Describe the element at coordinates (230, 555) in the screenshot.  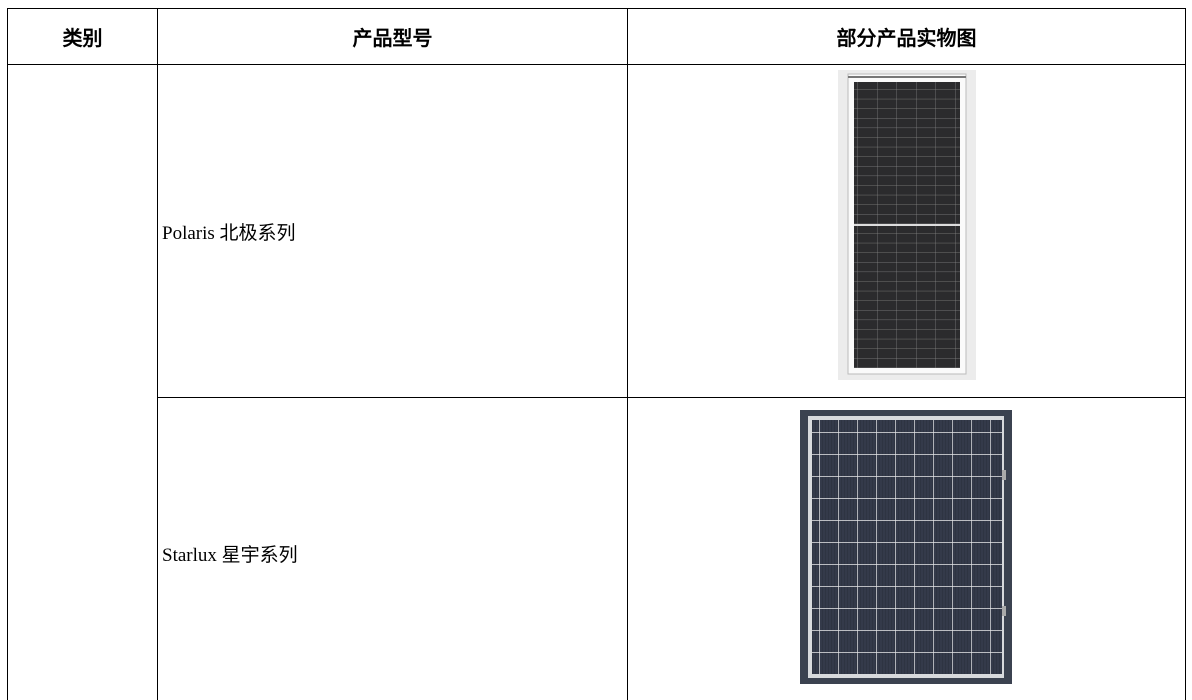
I see `model-name: Starlux 星宇系列` at that location.